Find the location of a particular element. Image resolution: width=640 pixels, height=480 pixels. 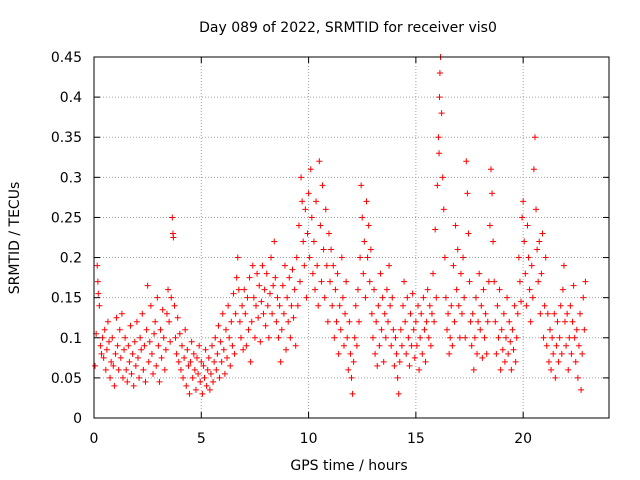

x-tick-label: 0 is located at coordinates (94, 439).